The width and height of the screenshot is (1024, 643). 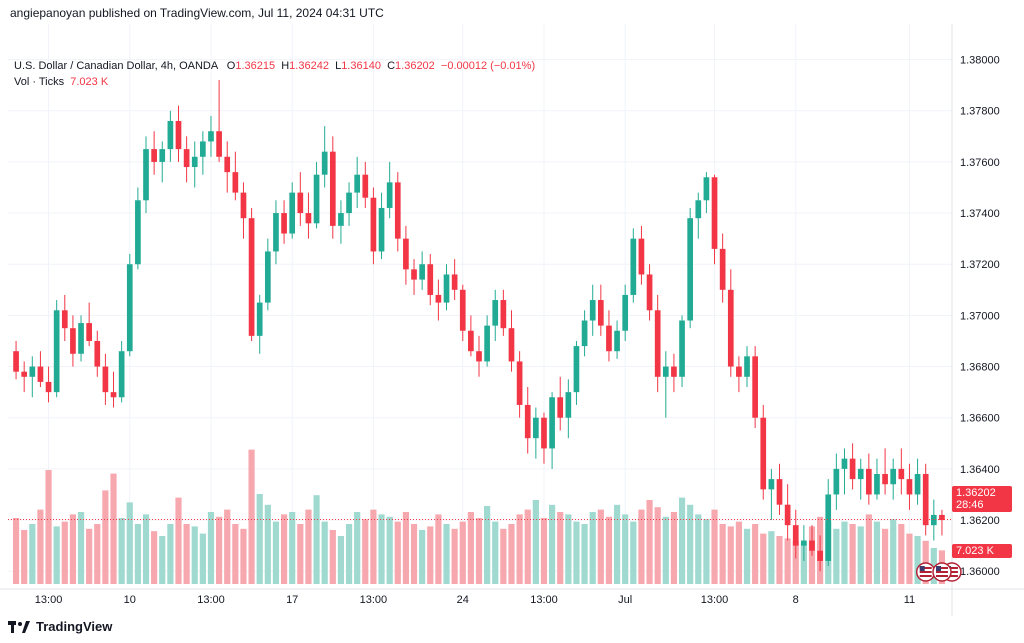 What do you see at coordinates (980, 470) in the screenshot?
I see `price-axis-label: 1.36400` at bounding box center [980, 470].